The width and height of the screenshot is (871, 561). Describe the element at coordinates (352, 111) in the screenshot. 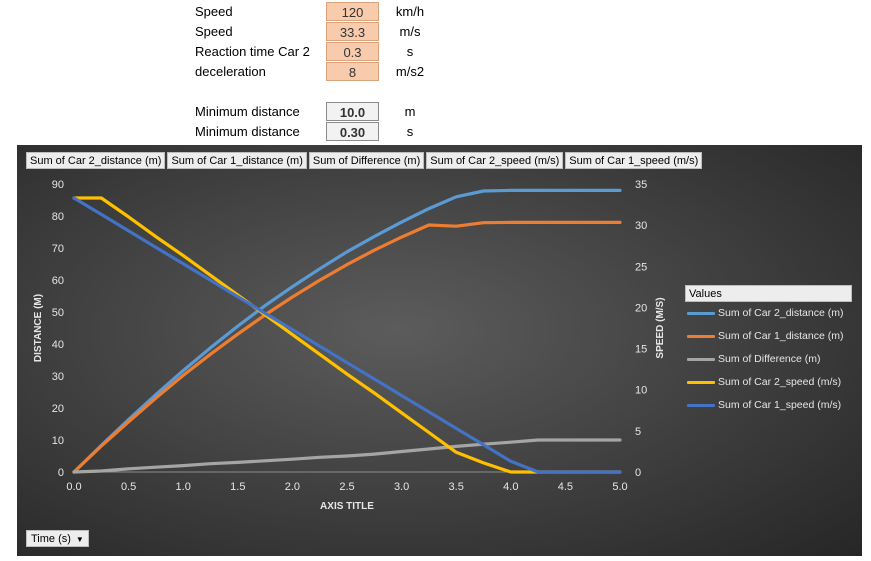

I see `param-result-cell: 10.0` at that location.